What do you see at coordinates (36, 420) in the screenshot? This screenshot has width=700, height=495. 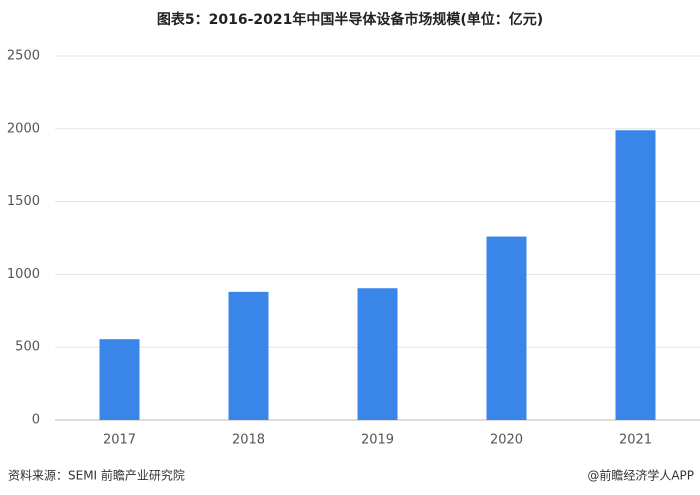 I see `y-tick-label: 0` at bounding box center [36, 420].